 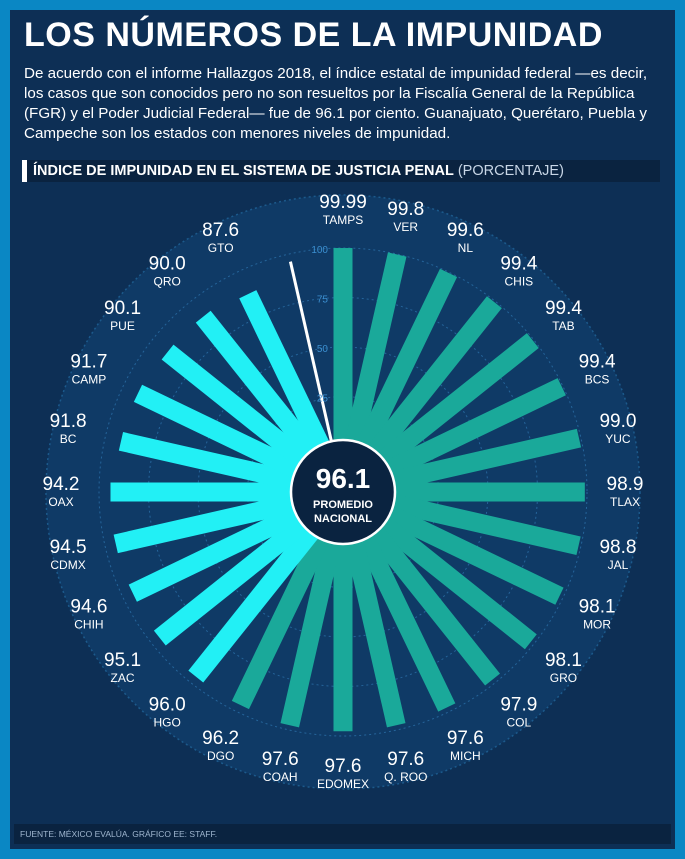 What do you see at coordinates (343, 478) in the screenshot?
I see `center-average-value: 96.1` at bounding box center [343, 478].